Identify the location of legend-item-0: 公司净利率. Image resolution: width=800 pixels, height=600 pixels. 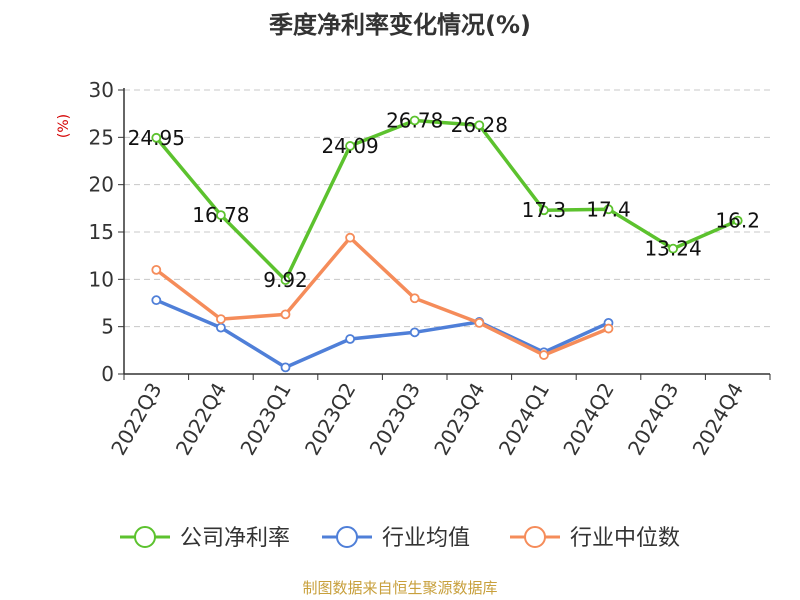
(205, 538).